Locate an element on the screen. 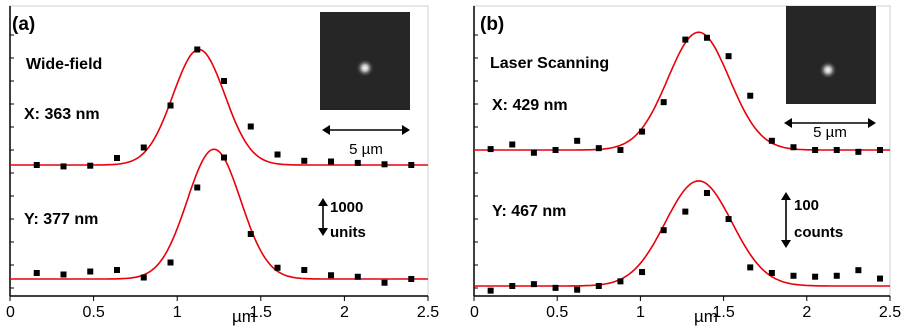  intensity-scale-value: 100 is located at coordinates (806, 205).